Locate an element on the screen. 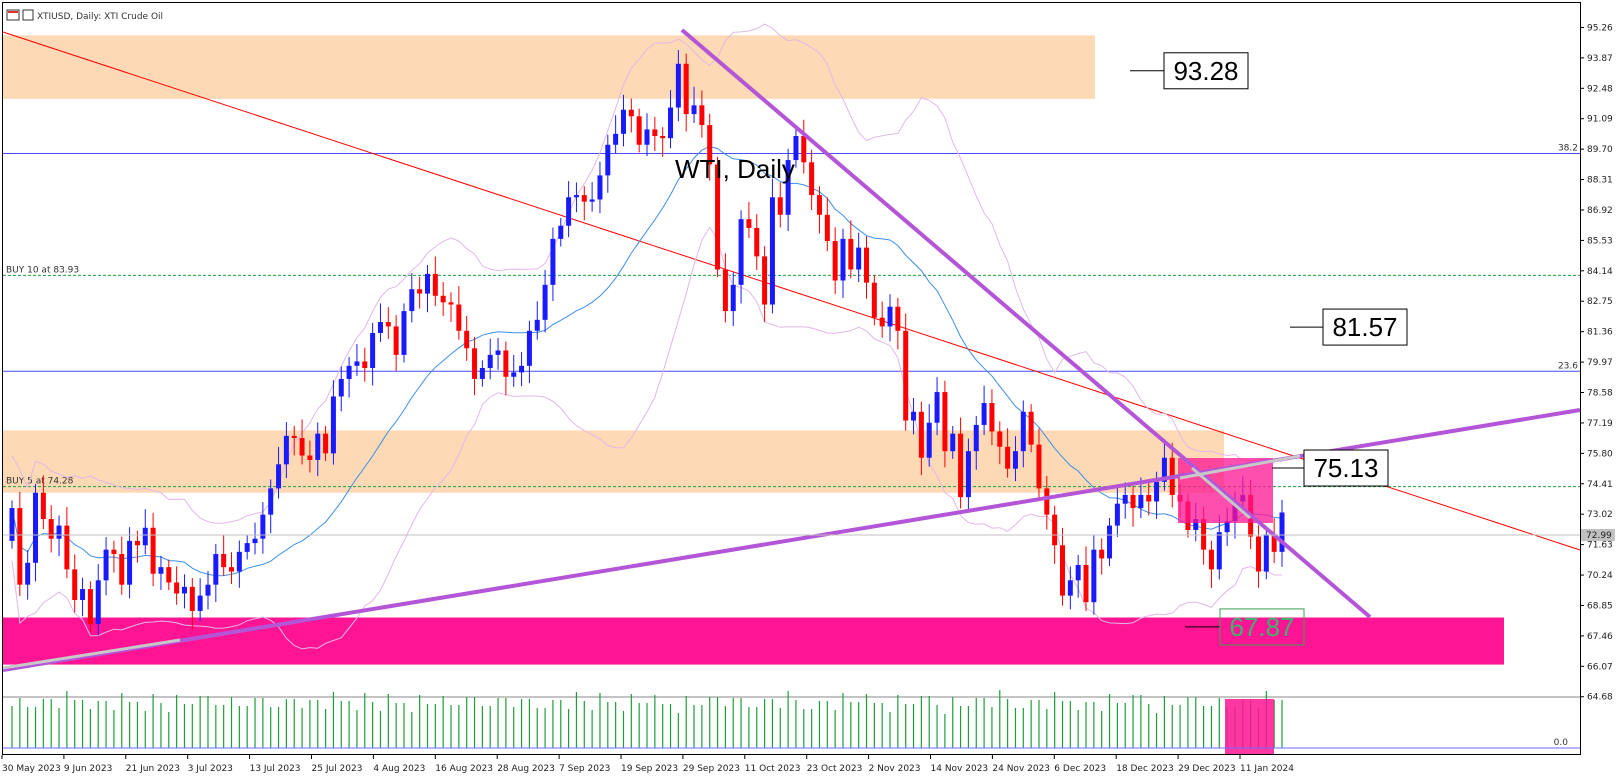 The image size is (1623, 780). order-label-0: BUY 10 at 83.93 is located at coordinates (42, 270).